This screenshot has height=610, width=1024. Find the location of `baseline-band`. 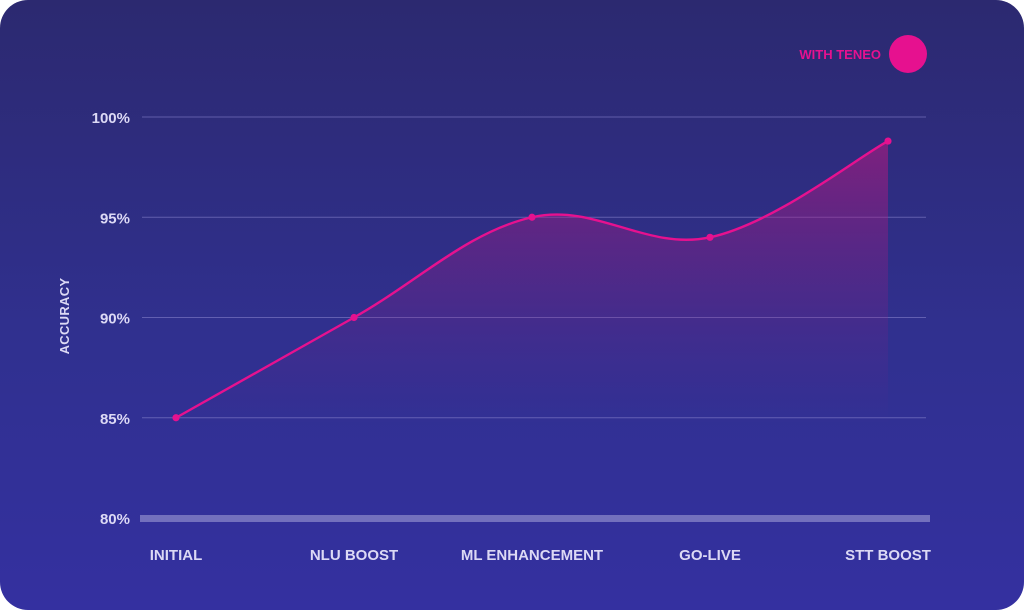

baseline-band is located at coordinates (535, 518).